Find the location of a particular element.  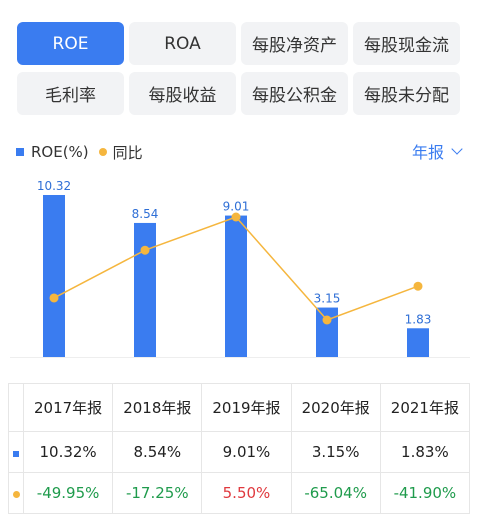

tab-gross-margin: 毛利率 is located at coordinates (70, 93).